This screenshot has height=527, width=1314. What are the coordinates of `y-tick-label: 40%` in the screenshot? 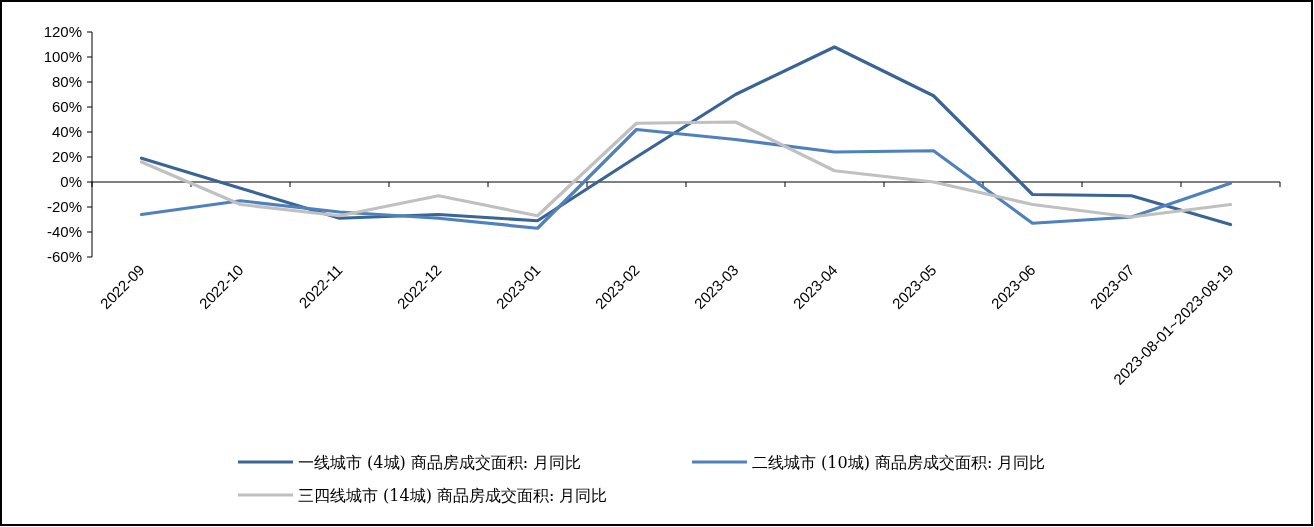 It's located at (66, 131).